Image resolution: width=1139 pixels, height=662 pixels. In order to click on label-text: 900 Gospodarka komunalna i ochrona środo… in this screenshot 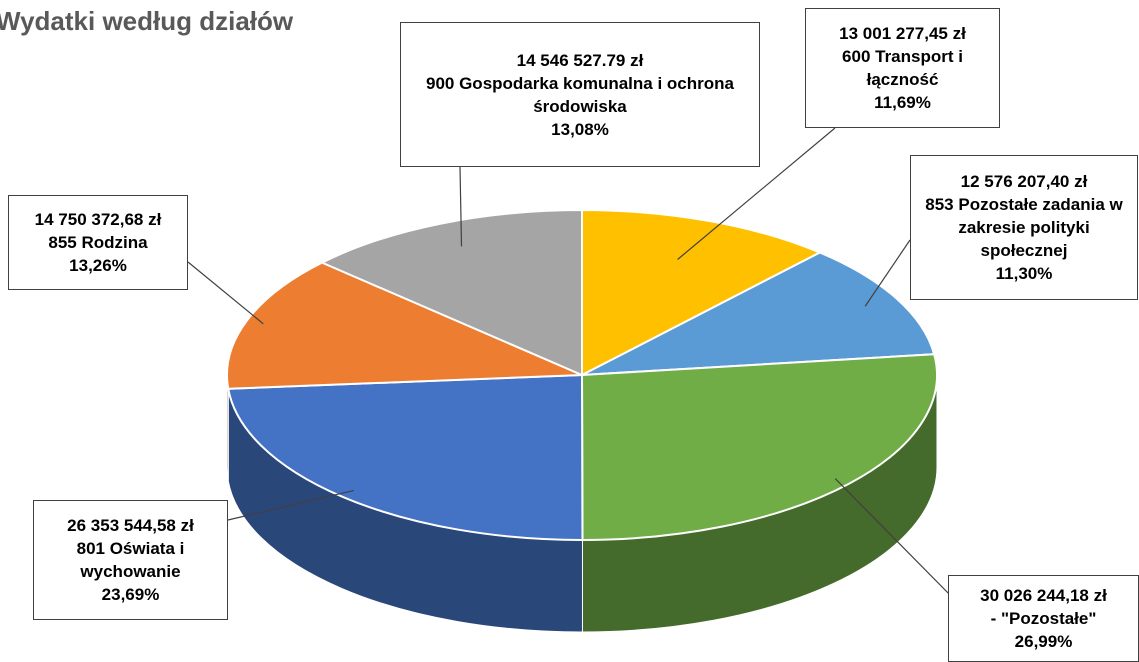, I will do `click(580, 94)`.